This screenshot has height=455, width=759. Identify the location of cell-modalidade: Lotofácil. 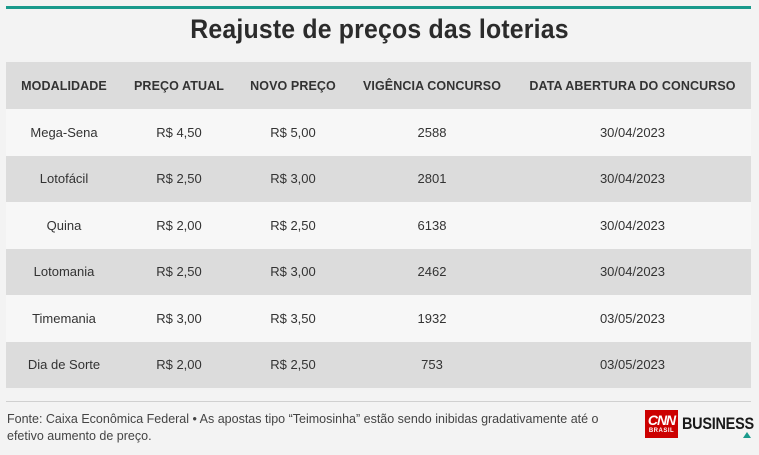
(64, 179).